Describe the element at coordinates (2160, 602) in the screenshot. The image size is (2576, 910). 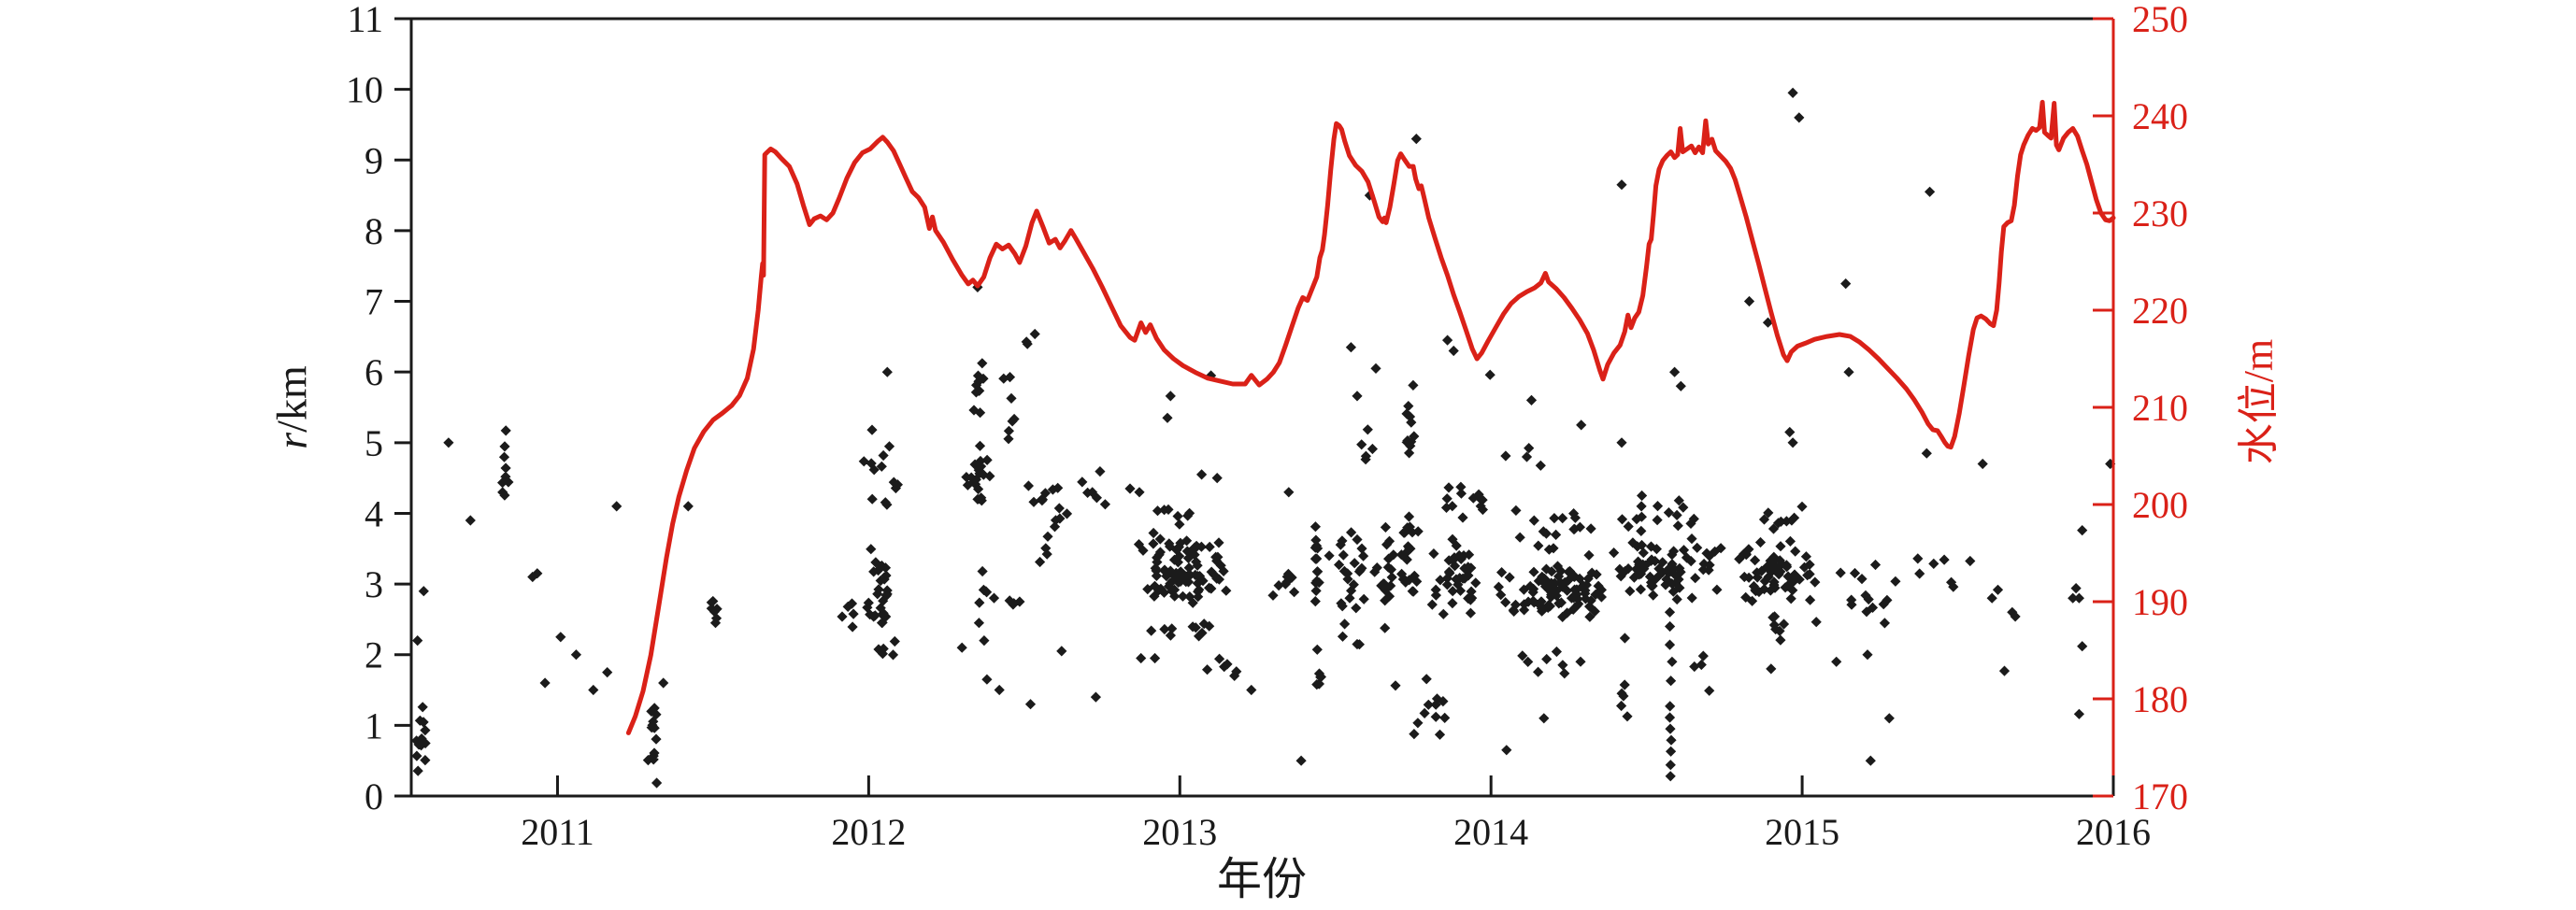
I see `y-right-tick-label: 190` at that location.